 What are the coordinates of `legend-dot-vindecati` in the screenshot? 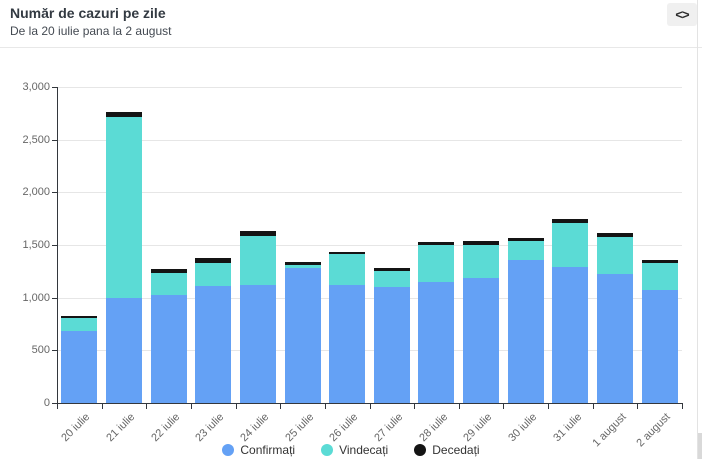 It's located at (327, 450).